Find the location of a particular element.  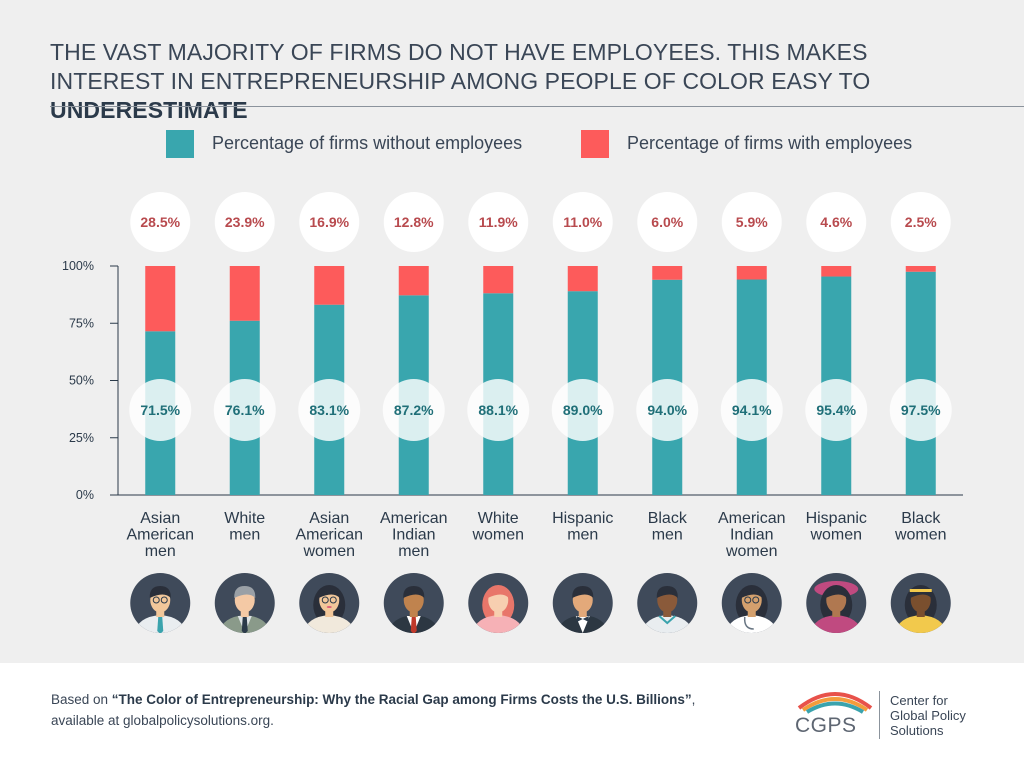

cgps-arc-icon is located at coordinates (835, 703).